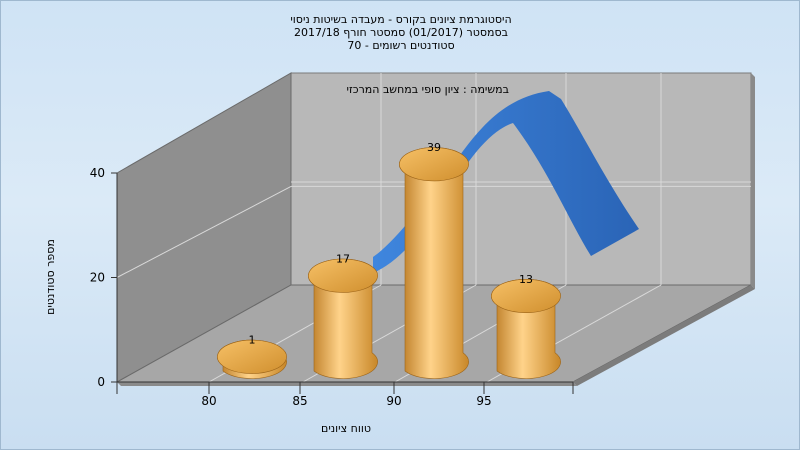 Image resolution: width=800 pixels, height=451 pixels. I want to click on chart-title-line-2: בסמסטר (01/2017) סמסטר חורף 2017/18, so click(401, 32).